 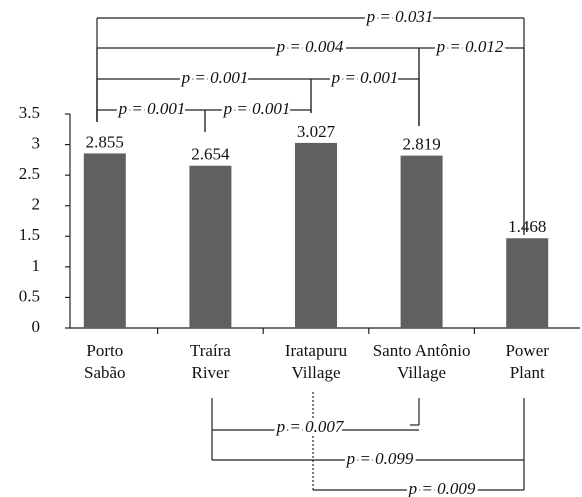 I want to click on x-tick-label: Power, so click(x=527, y=350).